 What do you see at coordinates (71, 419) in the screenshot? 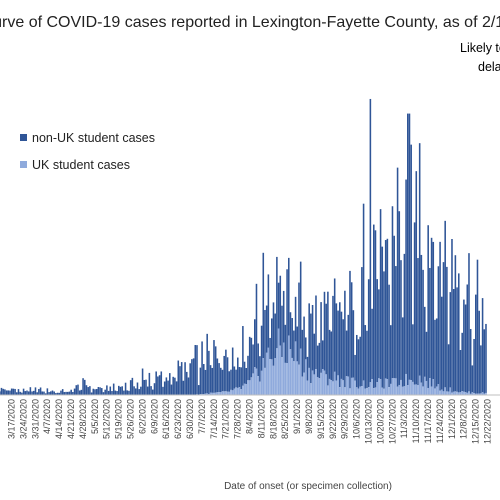
I see `x-tick-label: 4/21/2020` at bounding box center [71, 419].